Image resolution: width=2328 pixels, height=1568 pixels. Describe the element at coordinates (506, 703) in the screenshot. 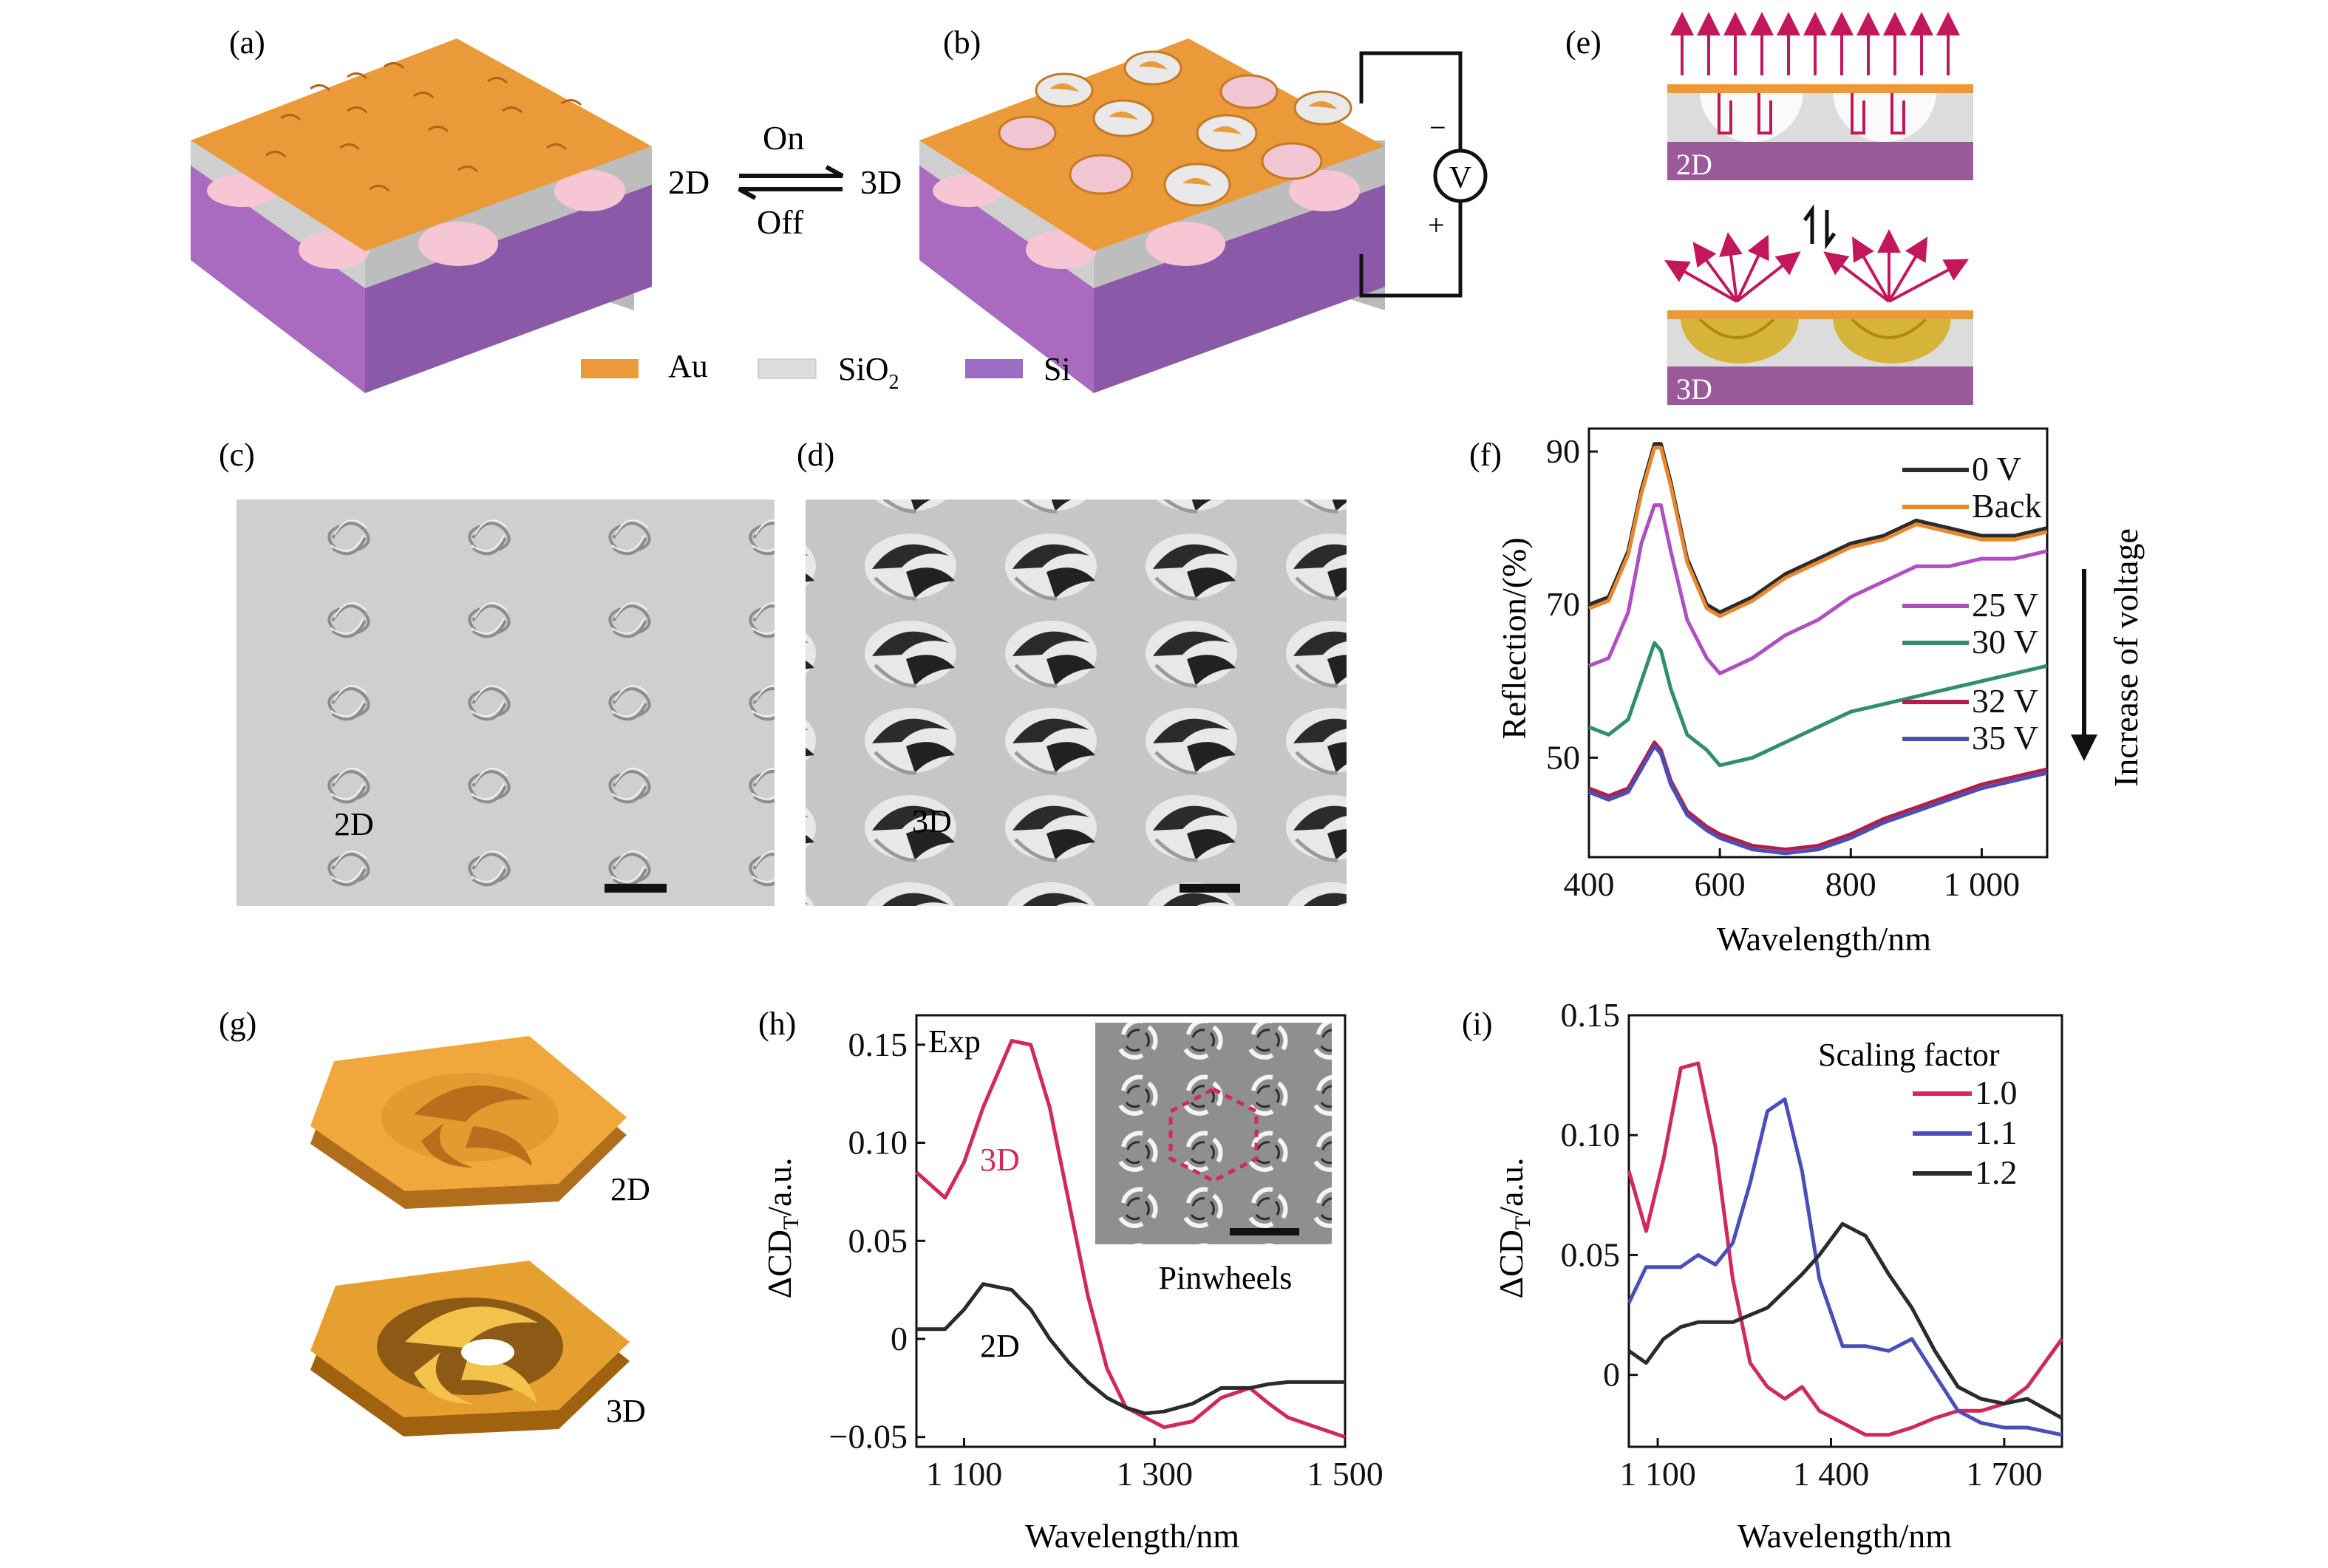

I see `sem-image-2d` at that location.